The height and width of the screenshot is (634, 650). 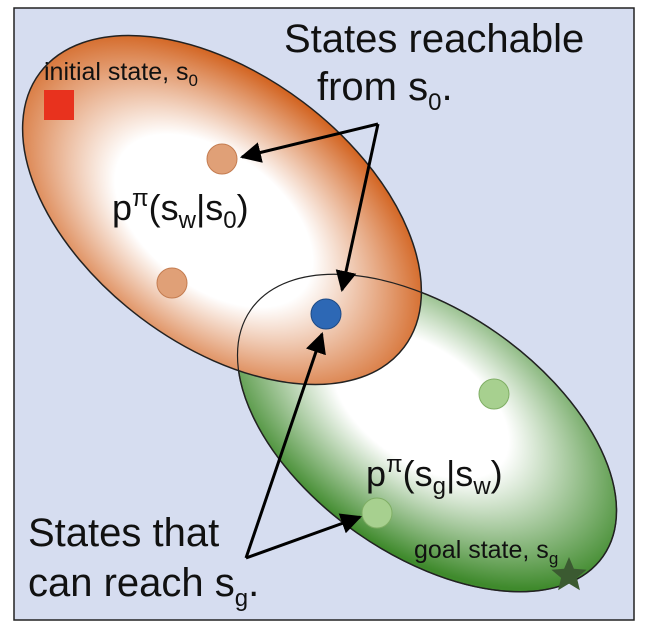 What do you see at coordinates (357, 208) in the screenshot?
I see `arrow-to-waypoint-top` at bounding box center [357, 208].